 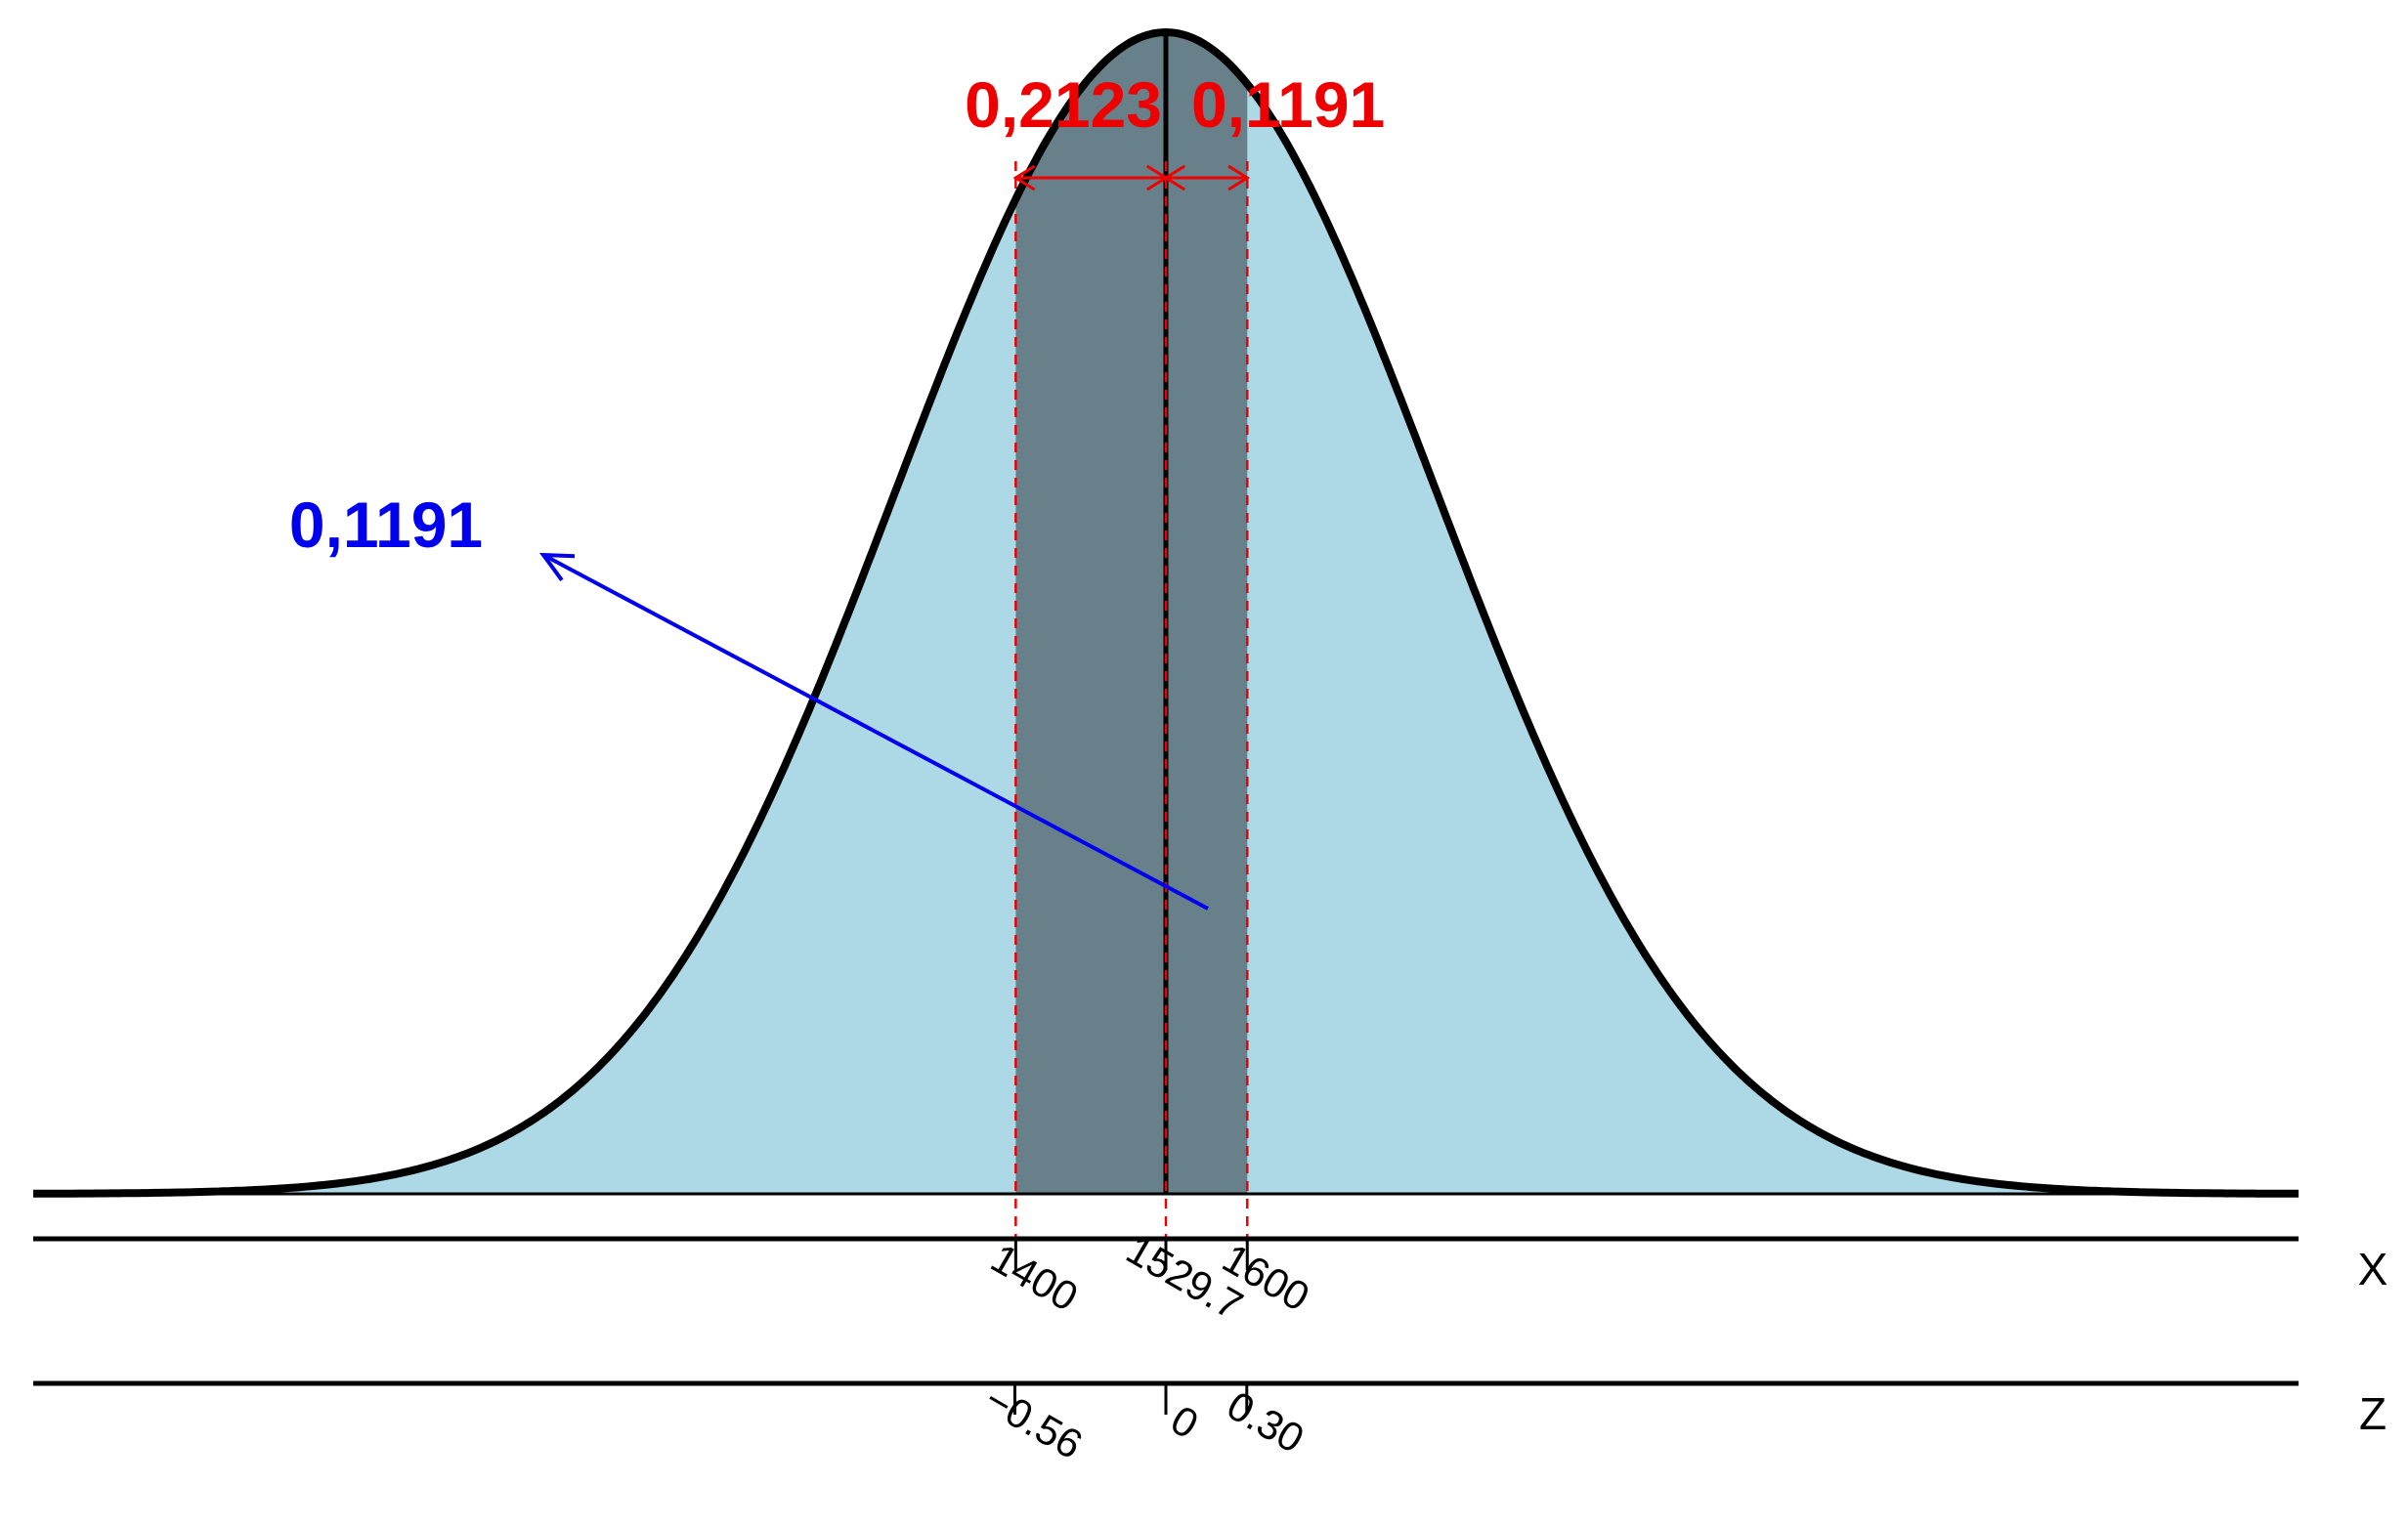 I want to click on left-area-label: 0,2123, so click(x=1063, y=104).